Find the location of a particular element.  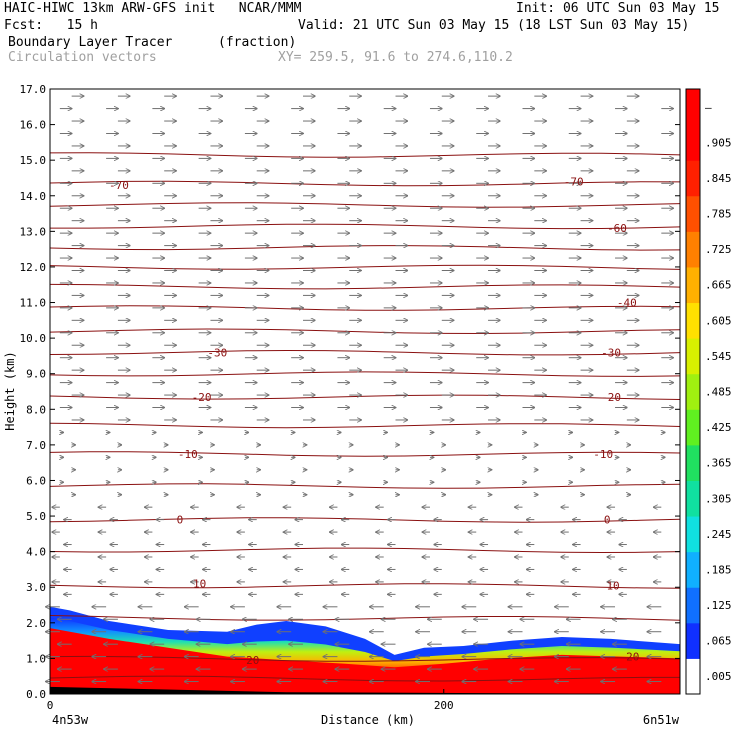

y-tick-label: 7.0 is located at coordinates (36, 445).